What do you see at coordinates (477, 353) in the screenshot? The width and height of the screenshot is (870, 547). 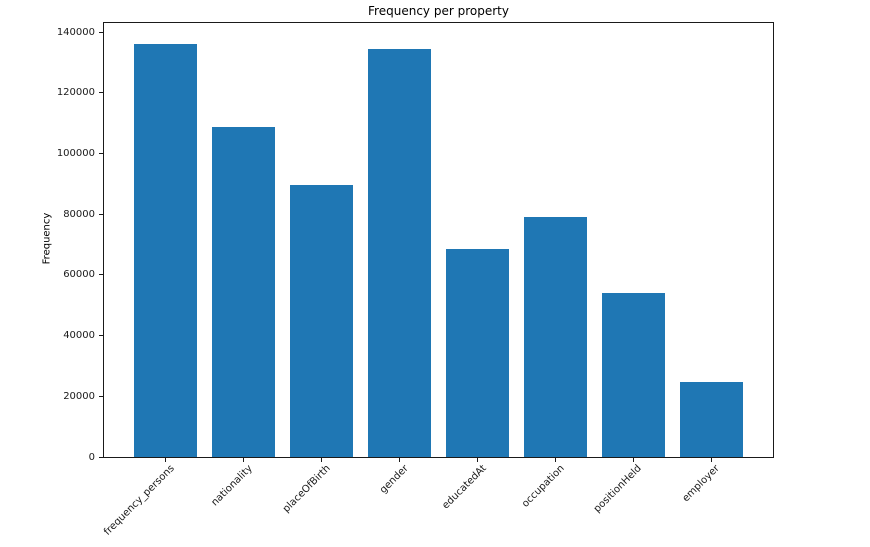 I see `bar-educatedAt` at bounding box center [477, 353].